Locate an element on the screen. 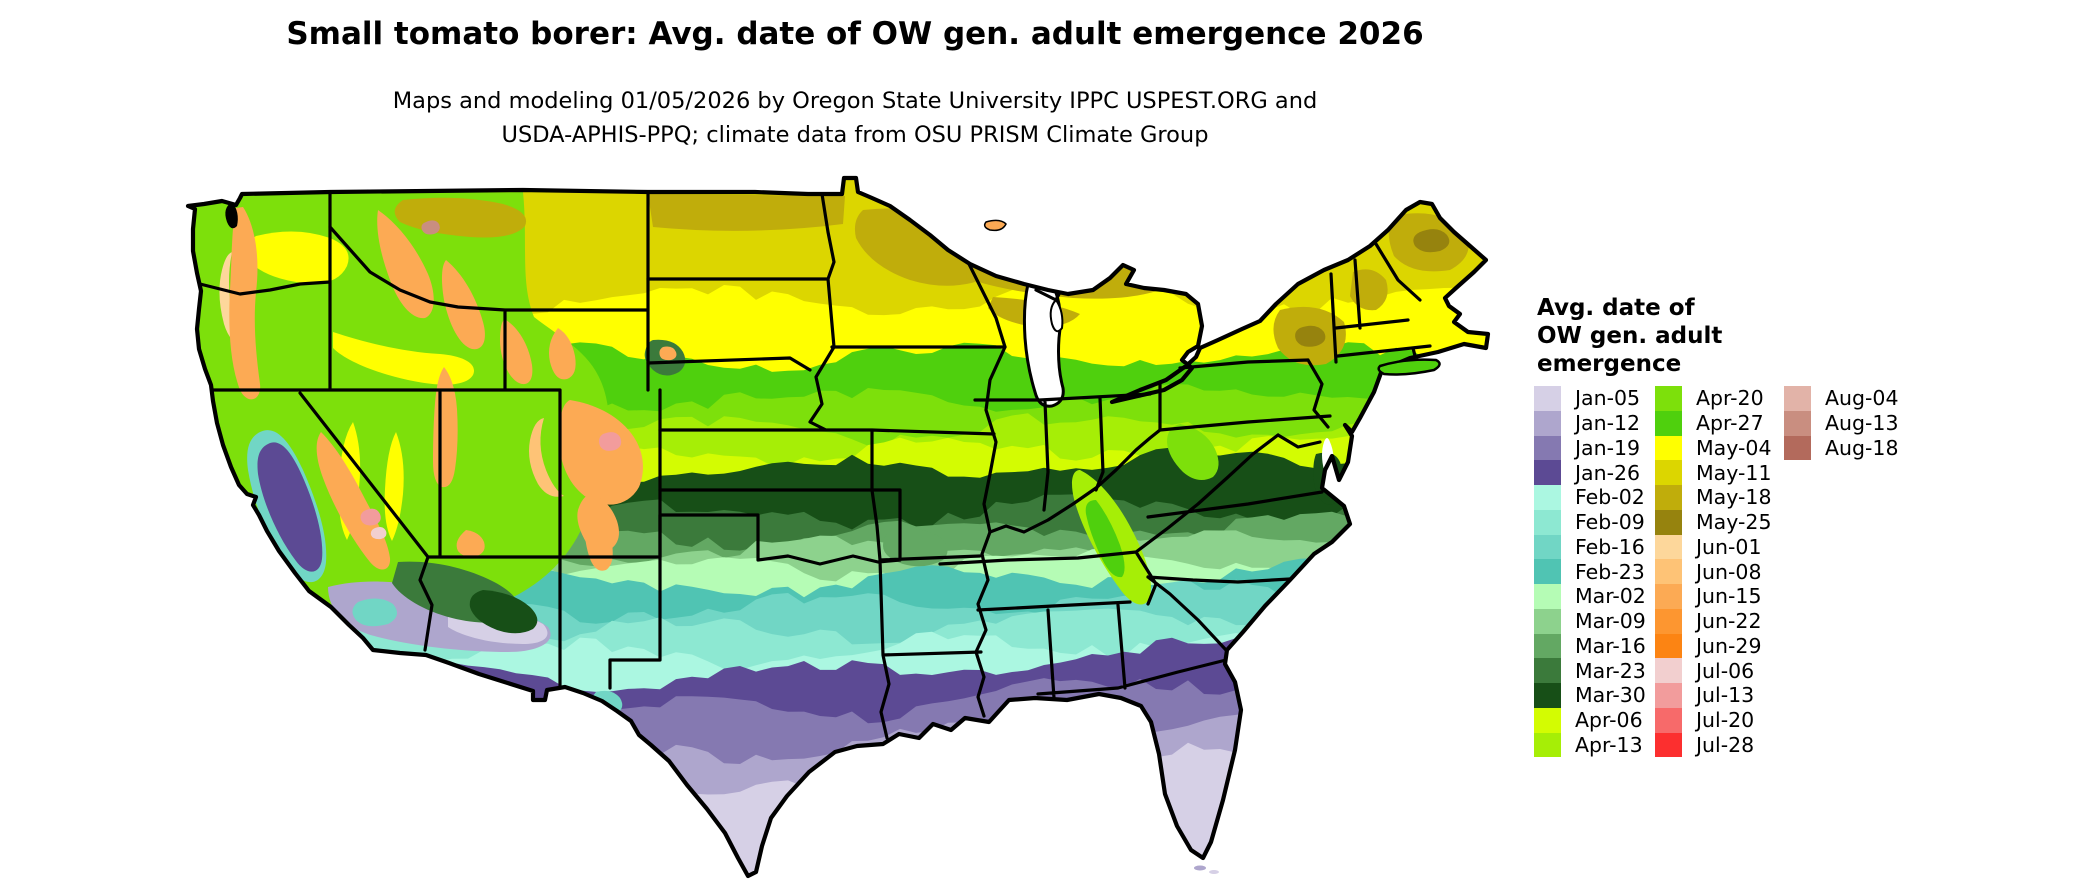 The height and width of the screenshot is (892, 2100). rockies-fringe is located at coordinates (546, 457).